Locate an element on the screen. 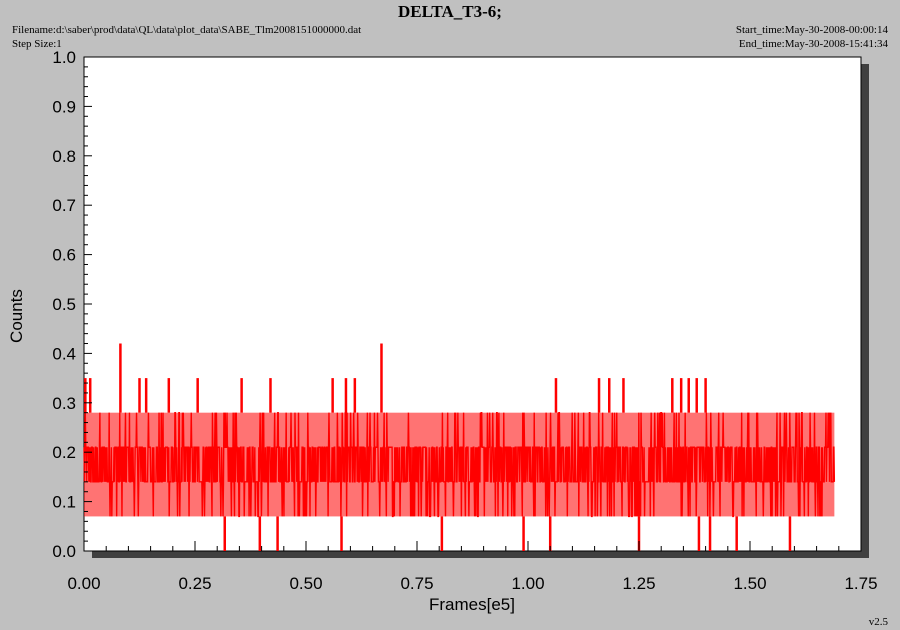 This screenshot has width=900, height=630. x-tick-label: 0.50 is located at coordinates (305, 583).